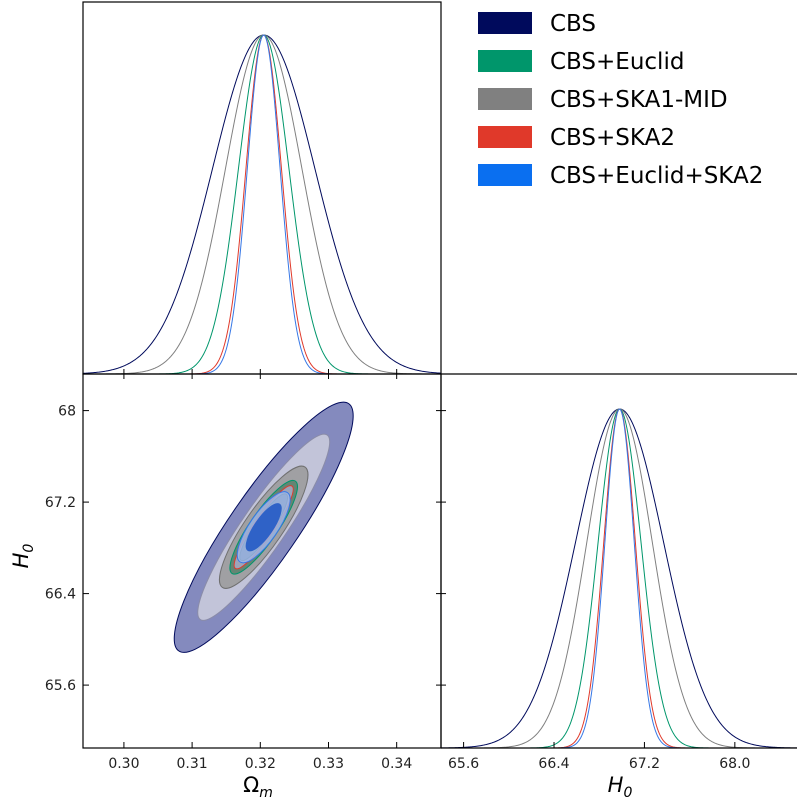 This screenshot has width=797, height=803. I want to click on h0-axis-label-sub: 0, so click(627, 793).